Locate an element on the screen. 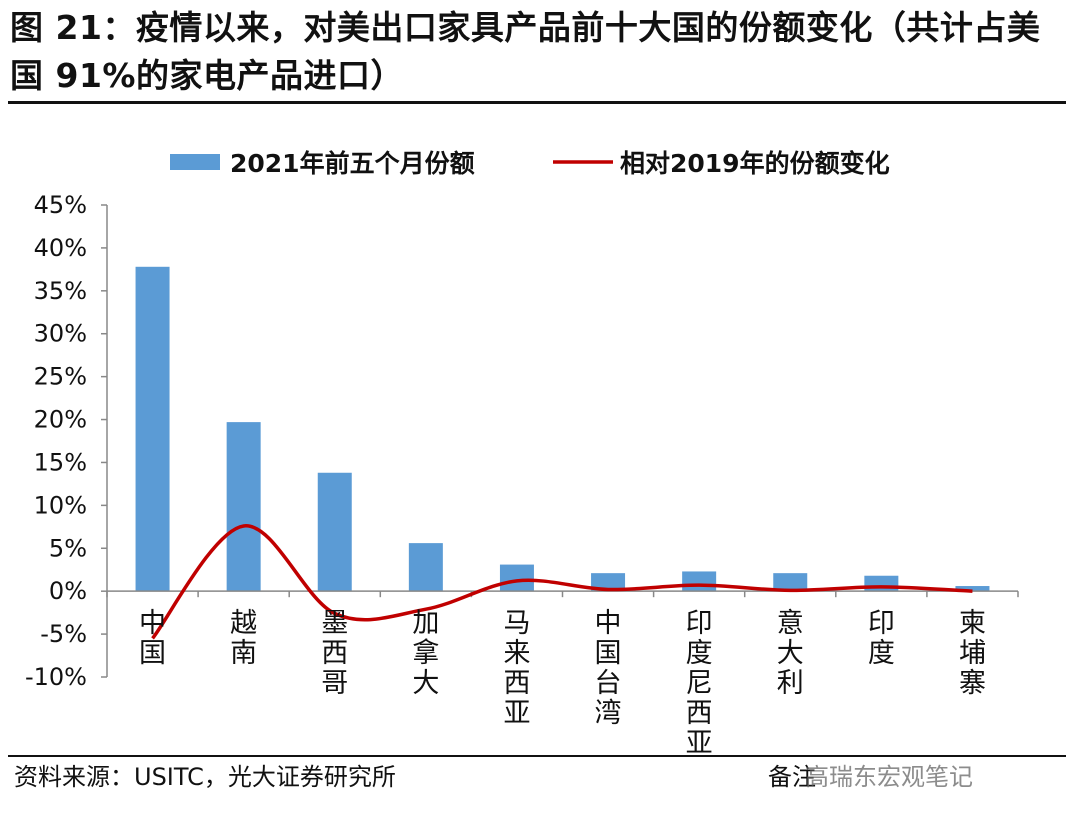 Image resolution: width=1080 pixels, height=824 pixels. legend-bar-label: 2021年前五个月份额 is located at coordinates (352, 163).